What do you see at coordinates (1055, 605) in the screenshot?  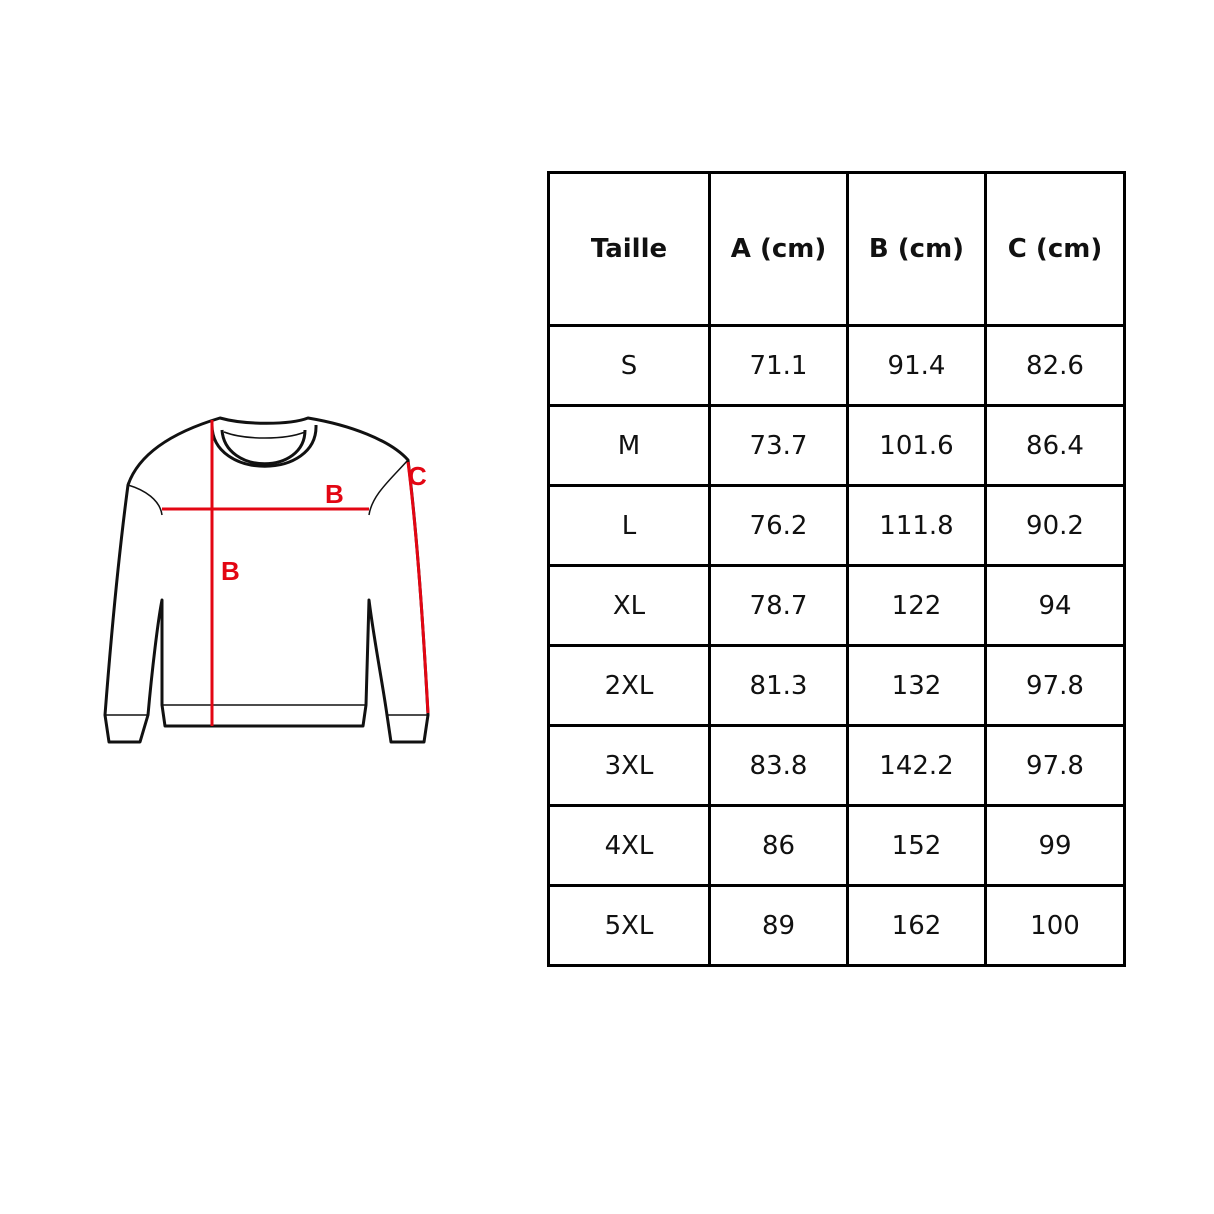 I see `cell-c: 94` at bounding box center [1055, 605].